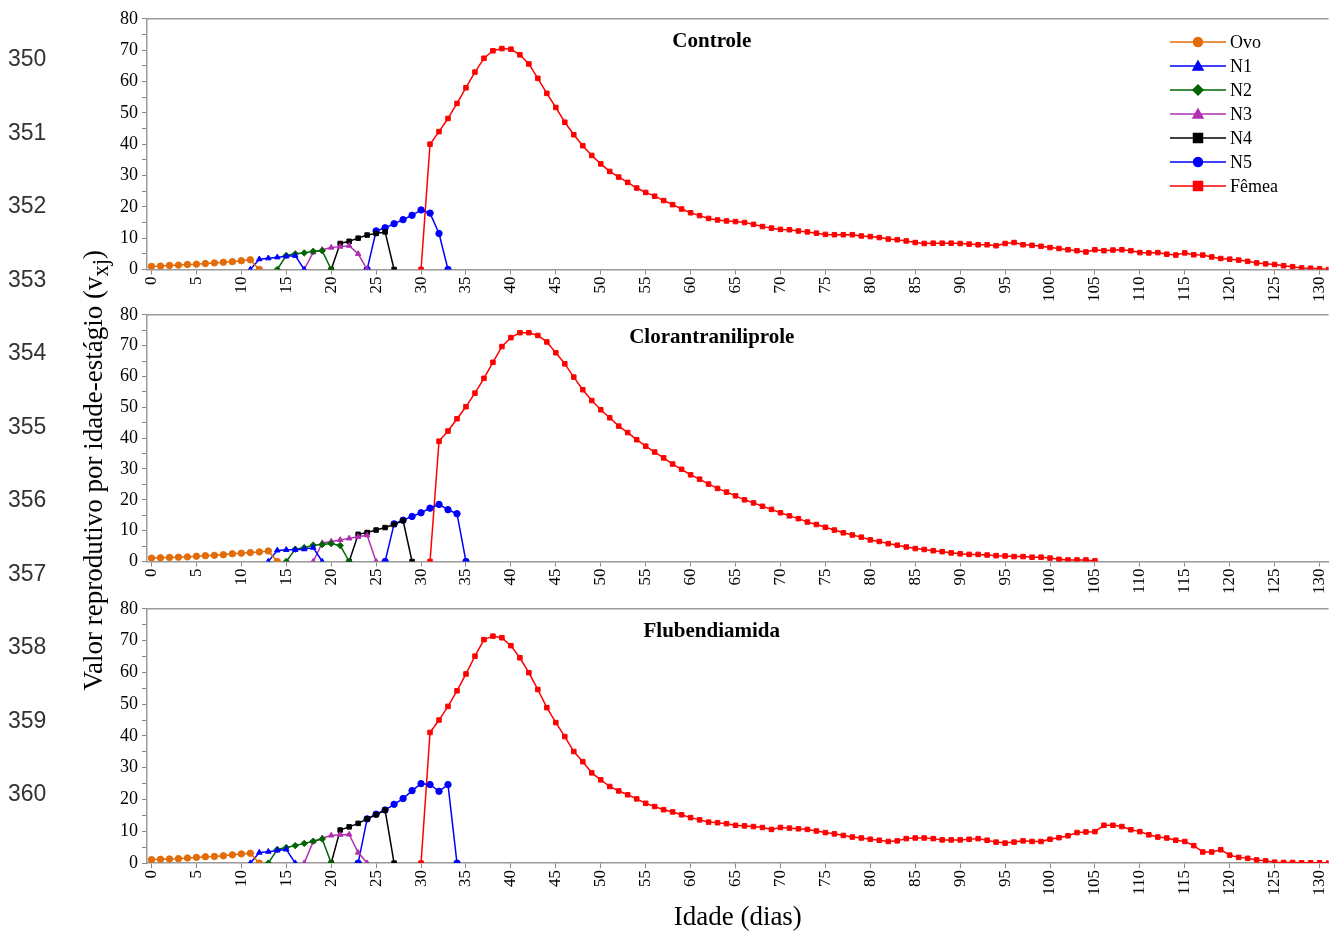 Image resolution: width=1342 pixels, height=941 pixels. Describe the element at coordinates (27, 58) in the screenshot. I see `text: 350` at that location.